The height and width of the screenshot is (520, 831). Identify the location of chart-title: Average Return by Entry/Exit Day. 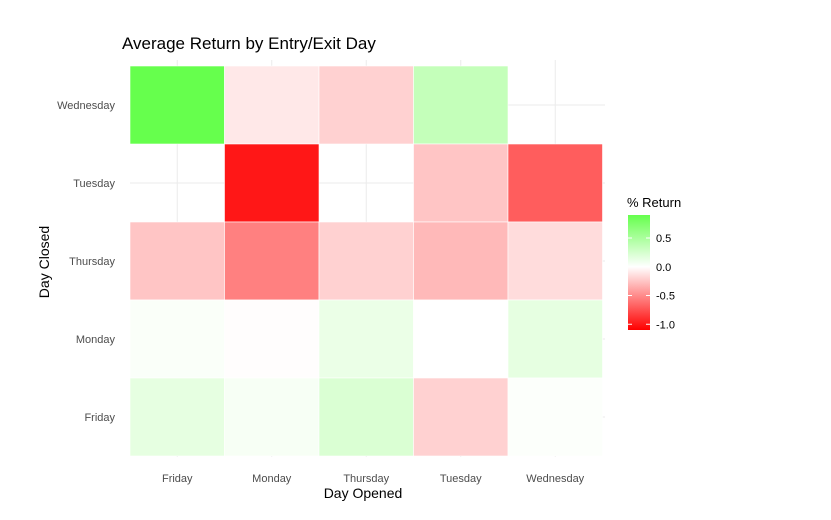
(249, 43).